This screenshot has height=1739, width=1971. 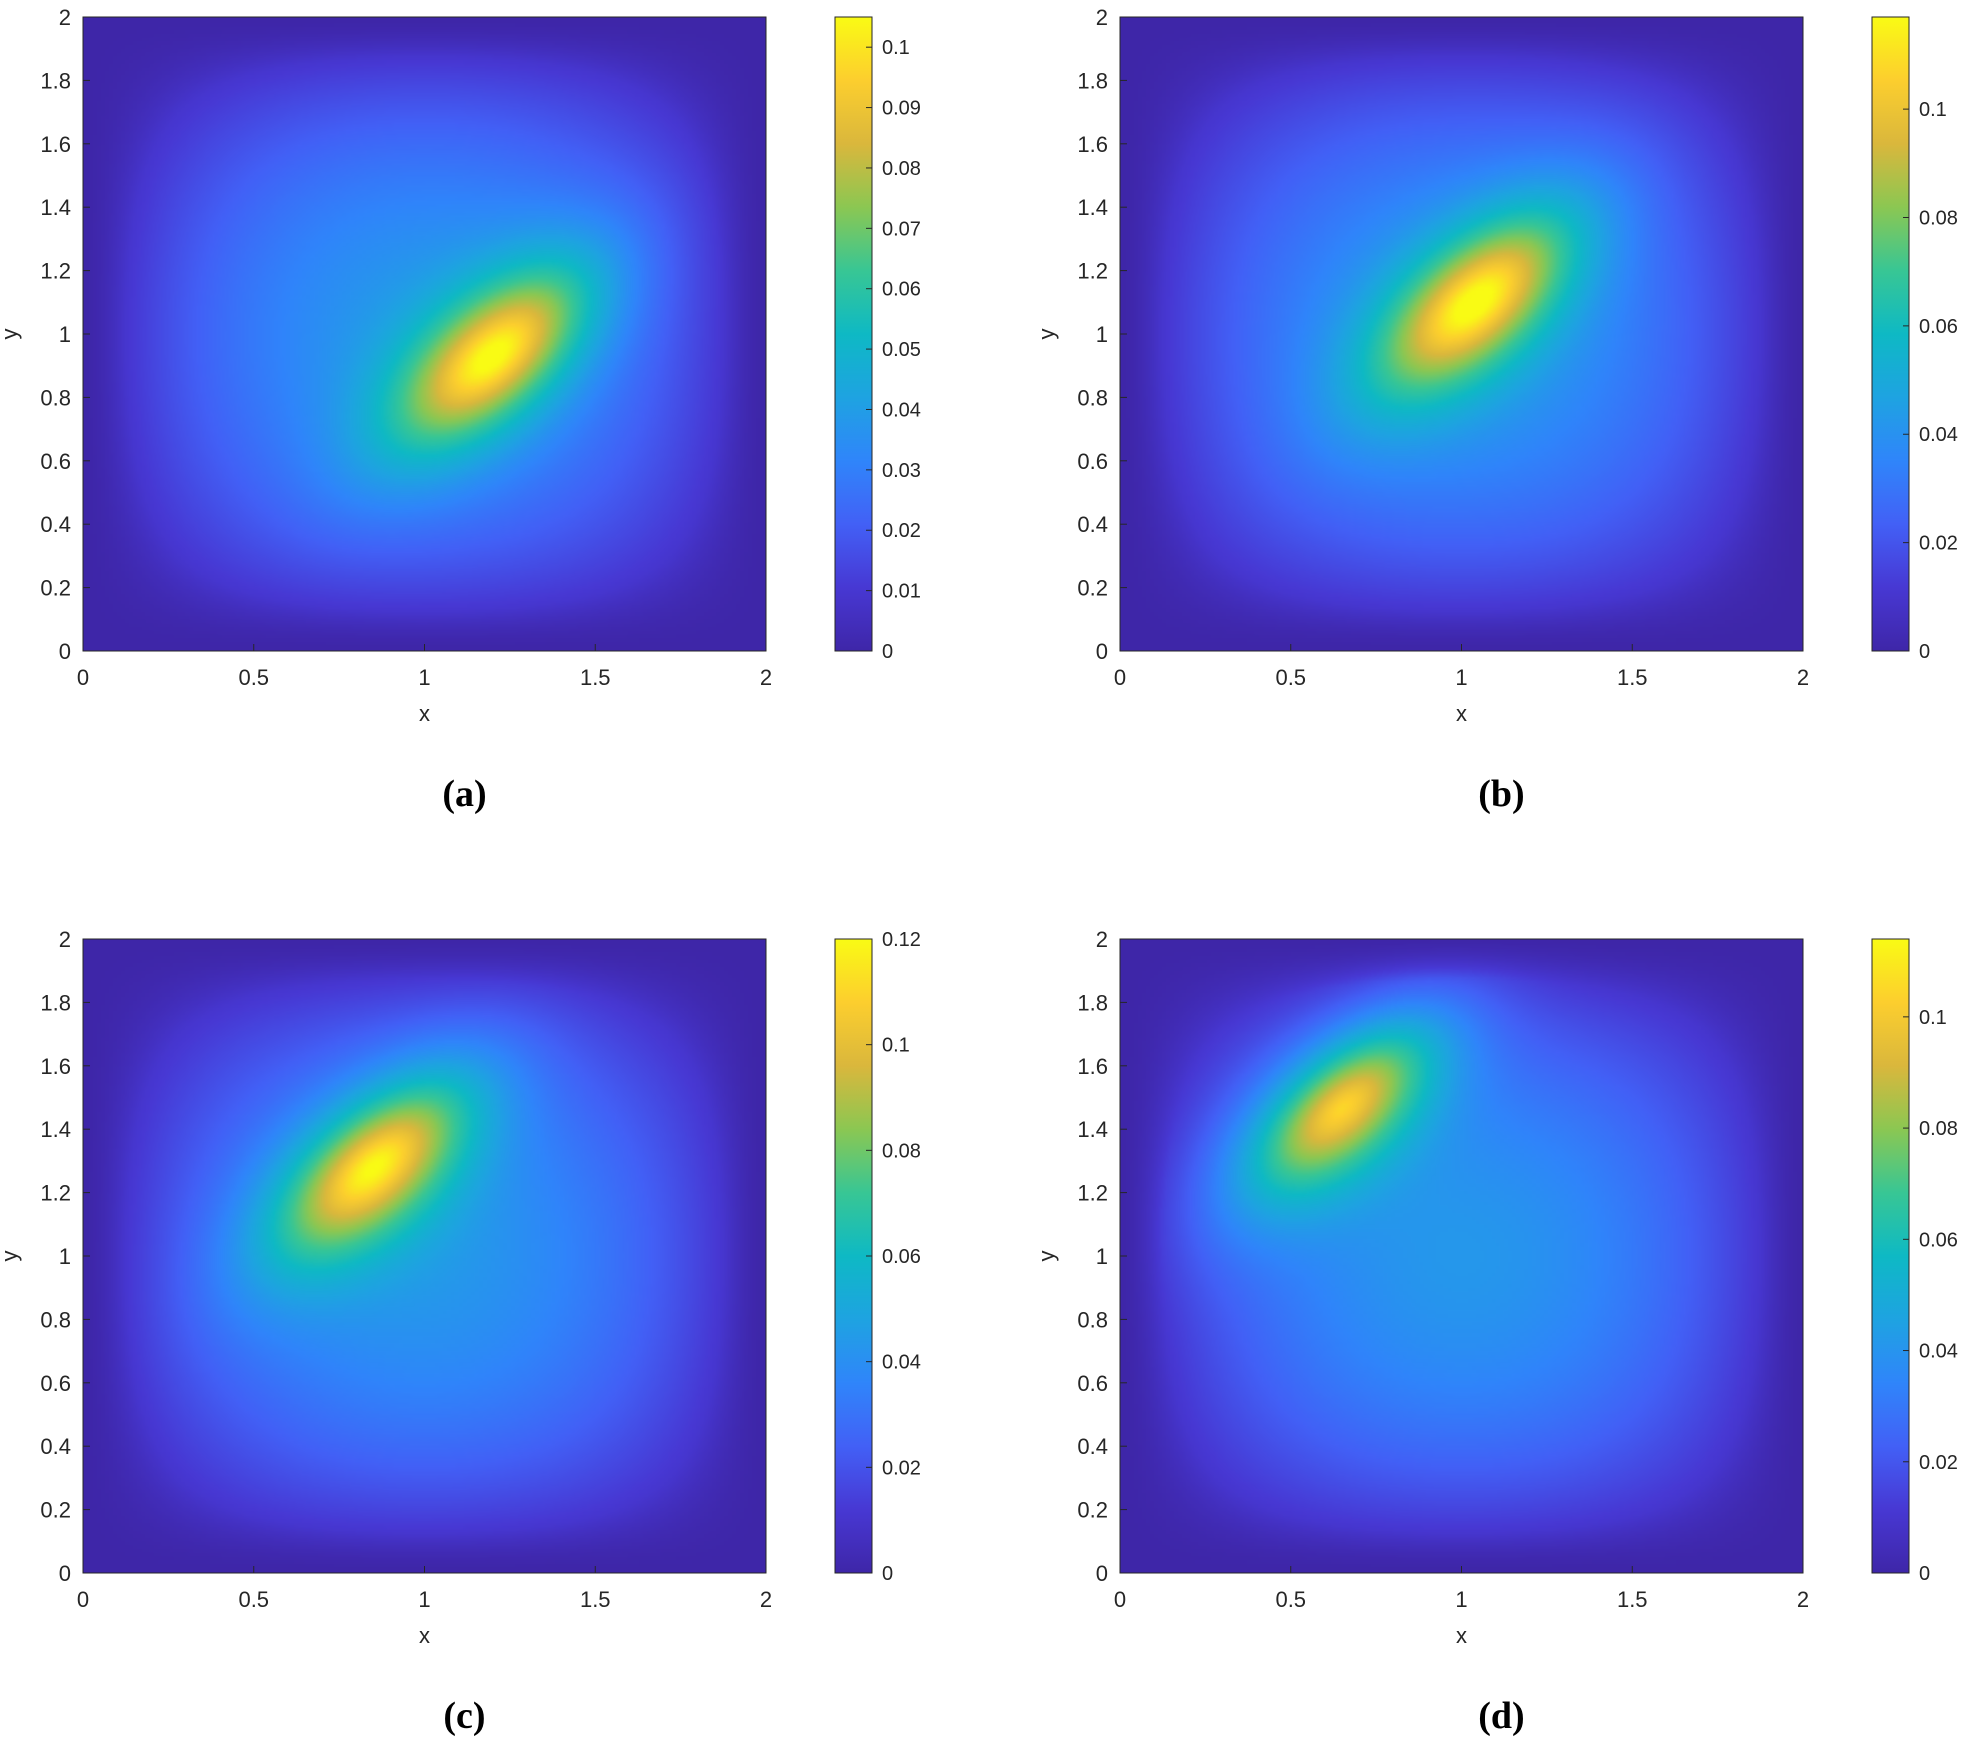 I want to click on colorbar-tick-label: 0.01, so click(x=901, y=592).